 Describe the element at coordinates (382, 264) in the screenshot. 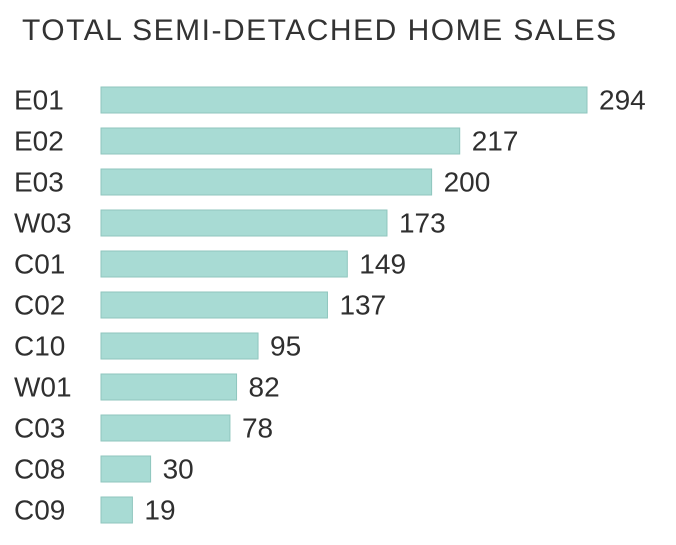

I see `value-label: 149` at that location.